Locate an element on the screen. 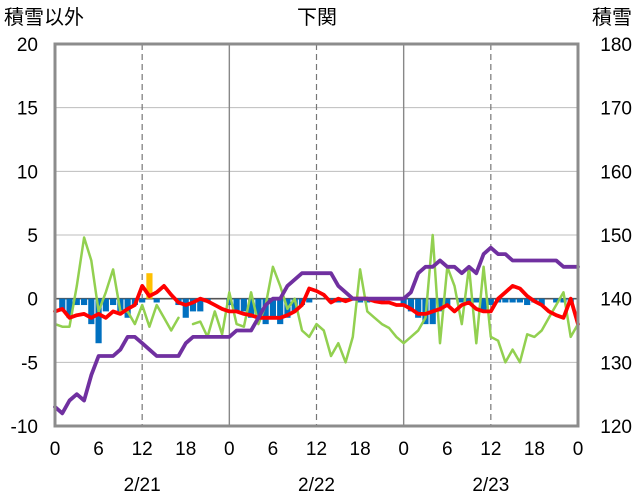 This screenshot has width=636, height=501. right-tick-label: 160 is located at coordinates (616, 172).